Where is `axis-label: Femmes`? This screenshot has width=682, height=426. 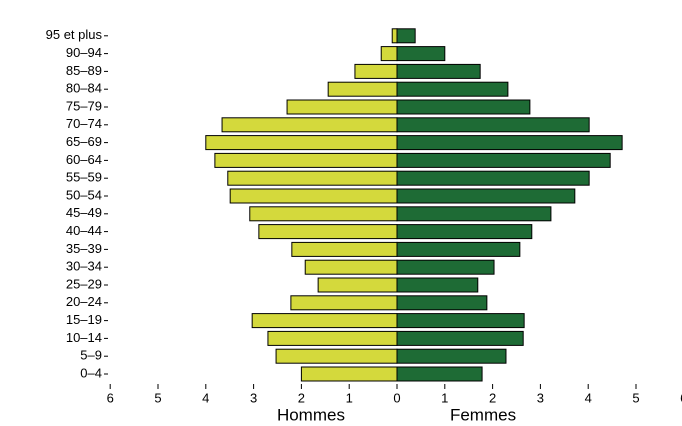
axis-label: Femmes is located at coordinates (483, 414).